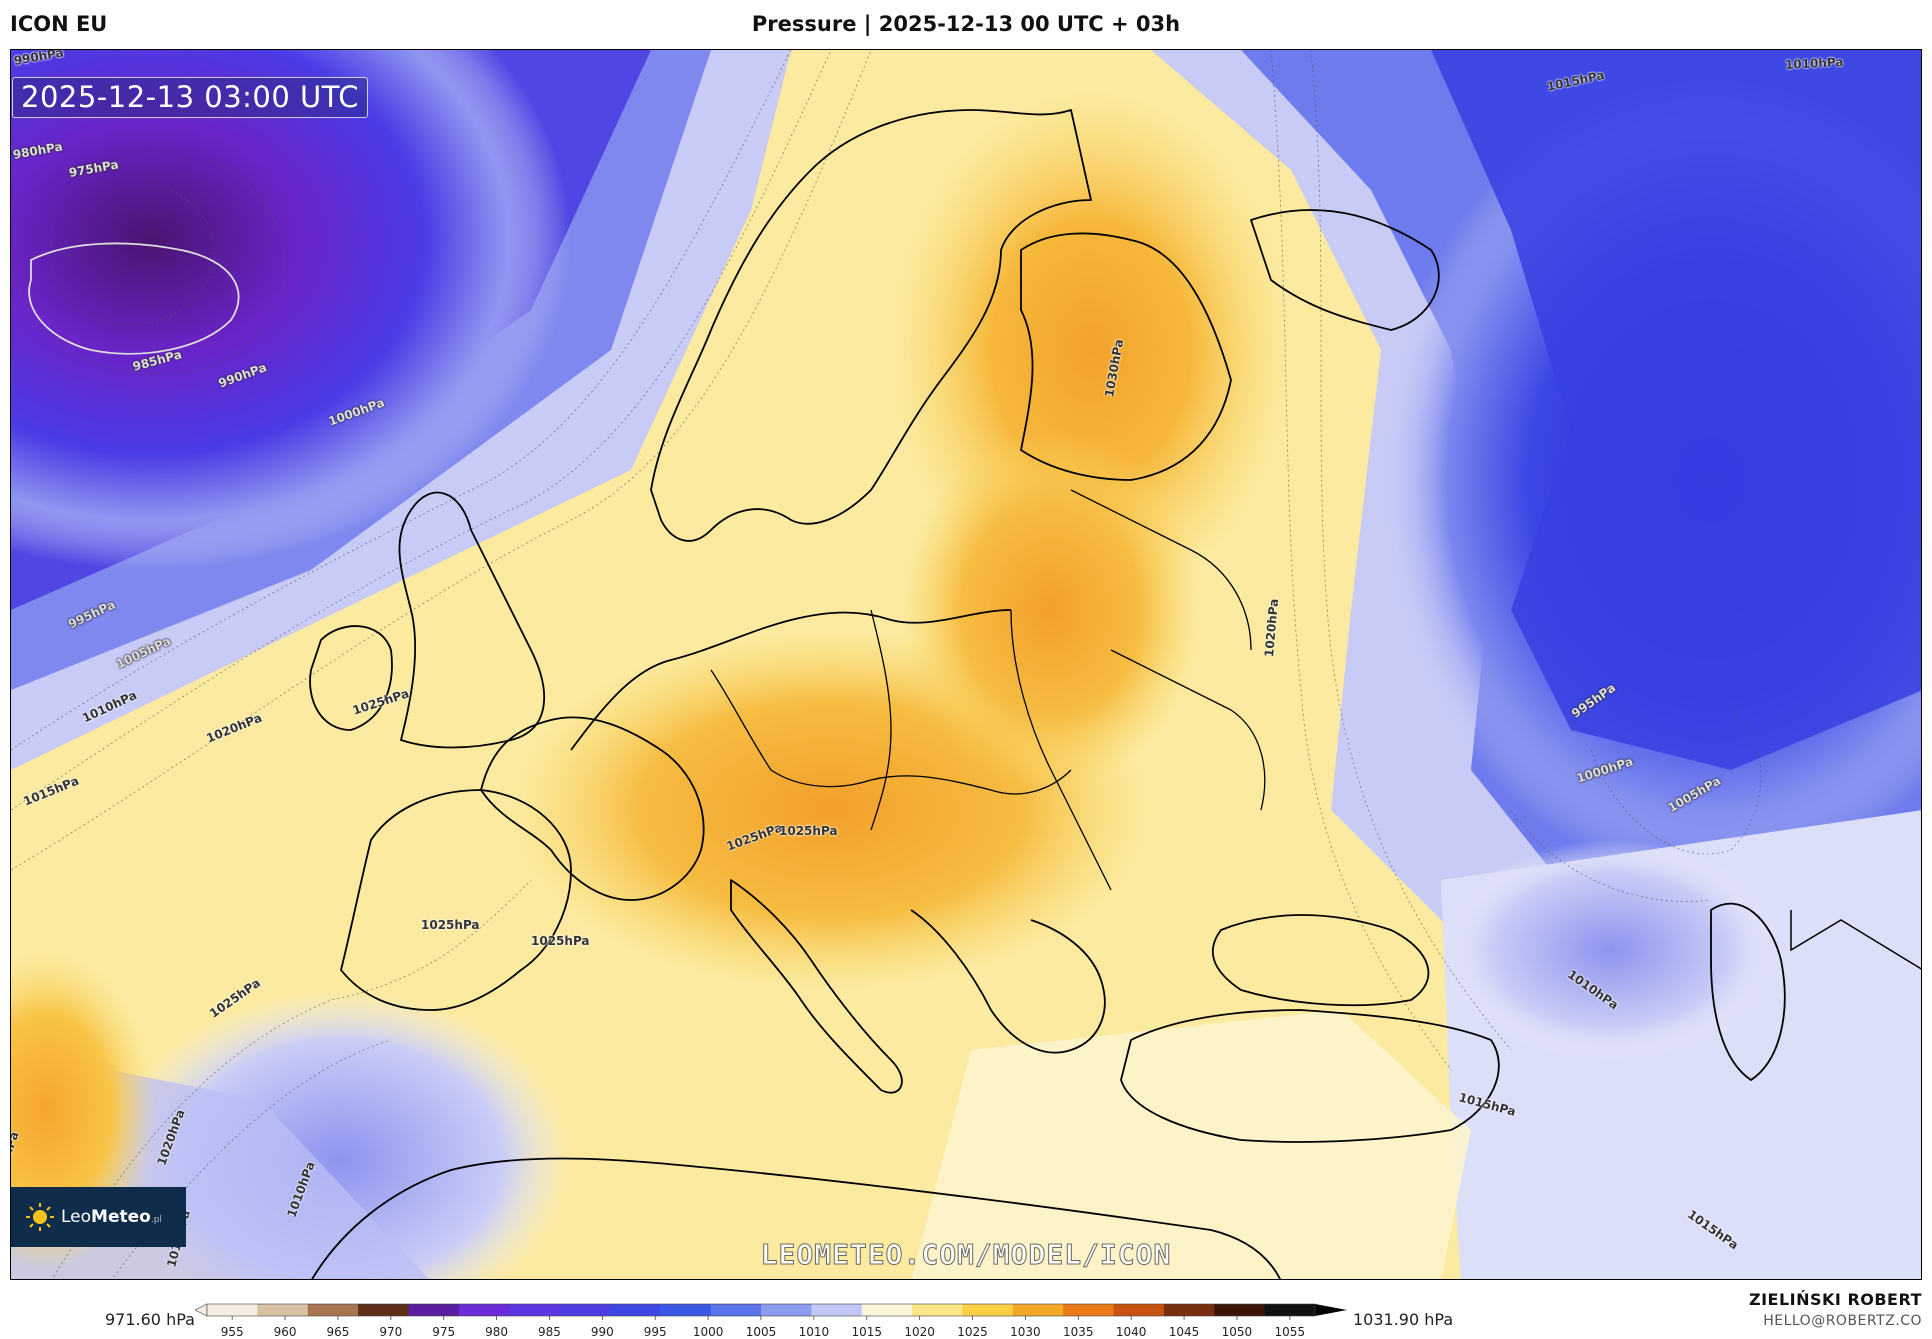 Image resolution: width=1932 pixels, height=1339 pixels. What do you see at coordinates (497, 1332) in the screenshot?
I see `colorbar-tick-label: 980` at bounding box center [497, 1332].